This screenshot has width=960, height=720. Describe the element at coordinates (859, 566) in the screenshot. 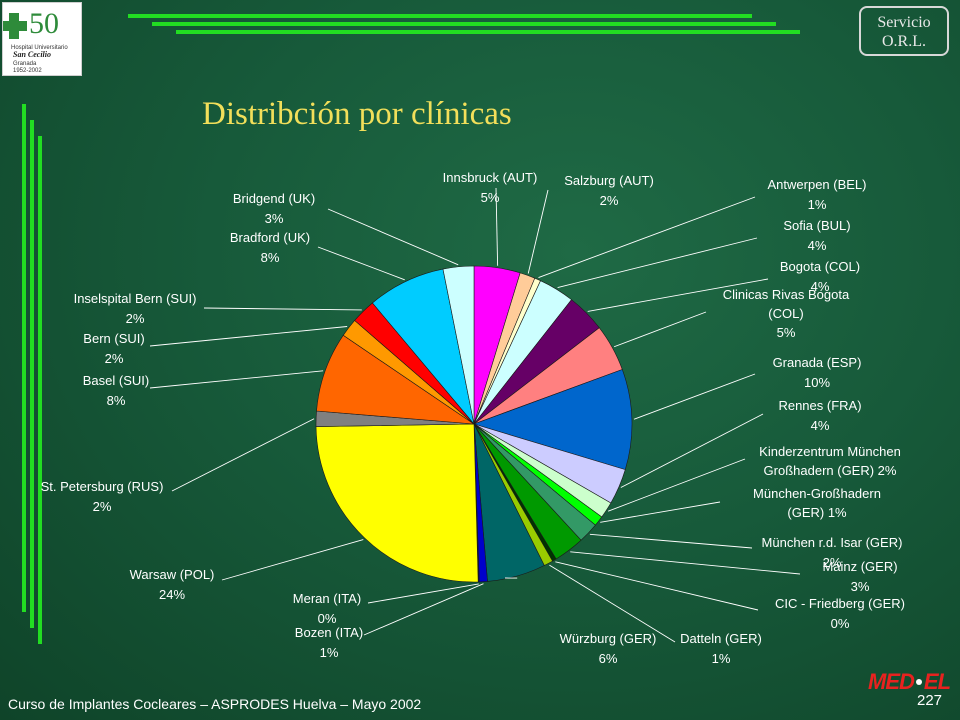

I see `slice-label: Mainz (GER)` at that location.